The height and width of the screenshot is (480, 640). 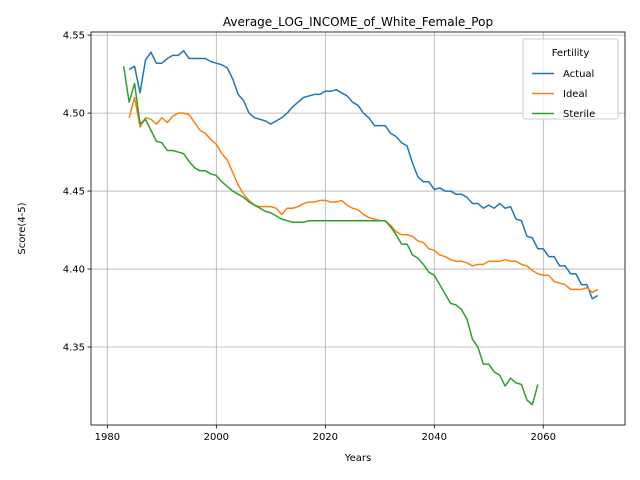 What do you see at coordinates (357, 458) in the screenshot?
I see `x-axis-label: Years` at bounding box center [357, 458].